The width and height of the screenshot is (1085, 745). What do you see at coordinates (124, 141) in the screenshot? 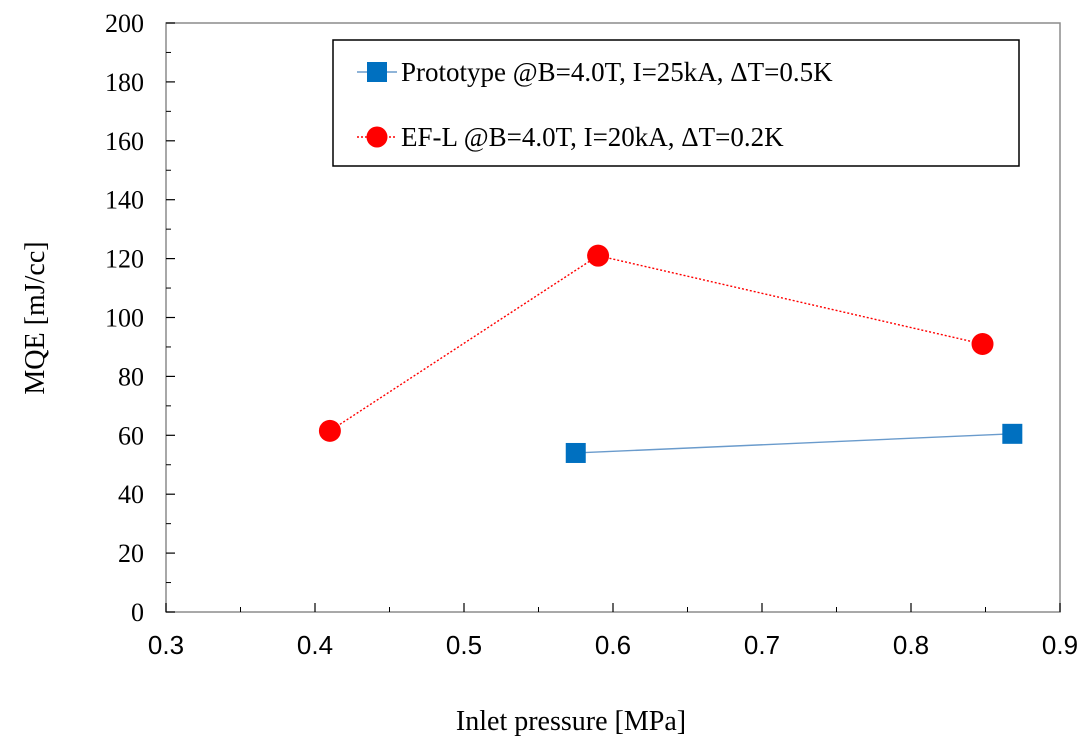
I see `y-tick-label: 160` at bounding box center [124, 141].